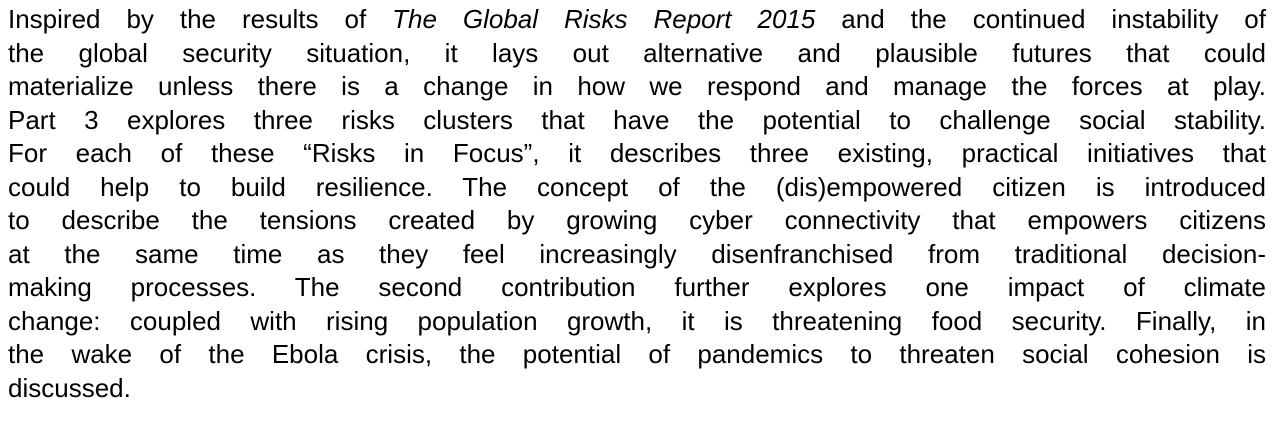  I want to click on text: Inspired by the results of, so click(200, 19).